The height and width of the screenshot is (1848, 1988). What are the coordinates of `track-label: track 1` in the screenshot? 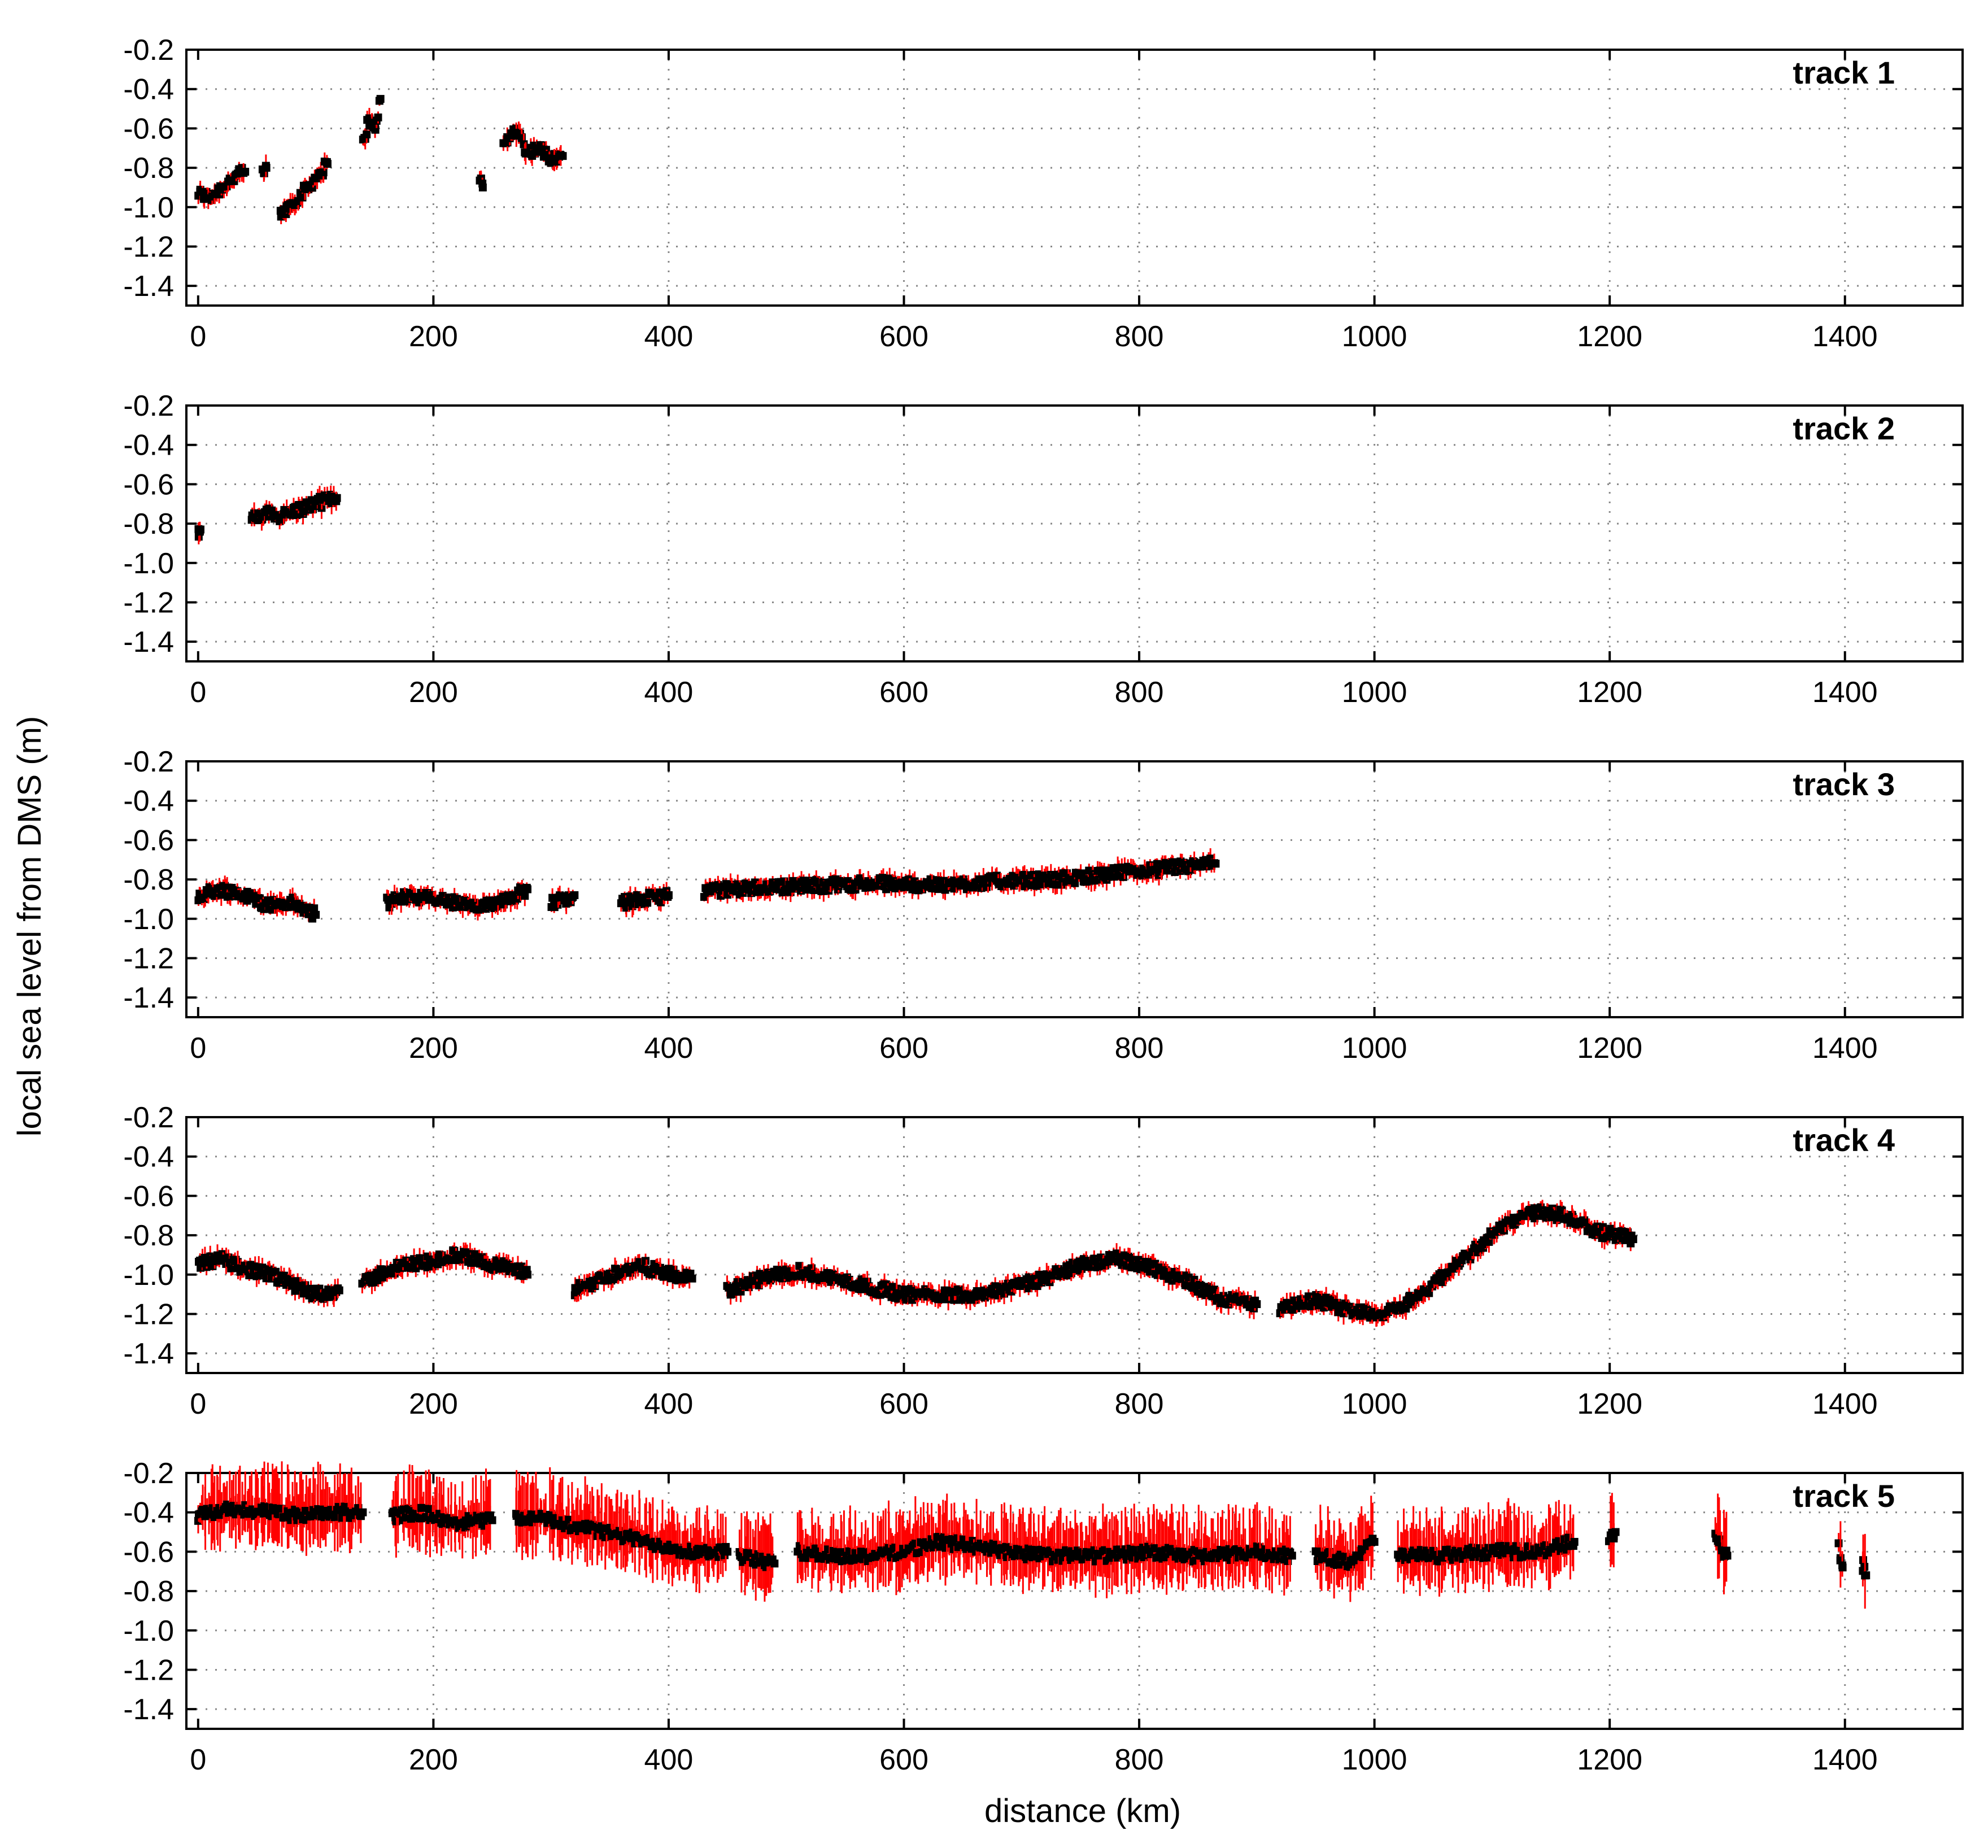 It's located at (1844, 72).